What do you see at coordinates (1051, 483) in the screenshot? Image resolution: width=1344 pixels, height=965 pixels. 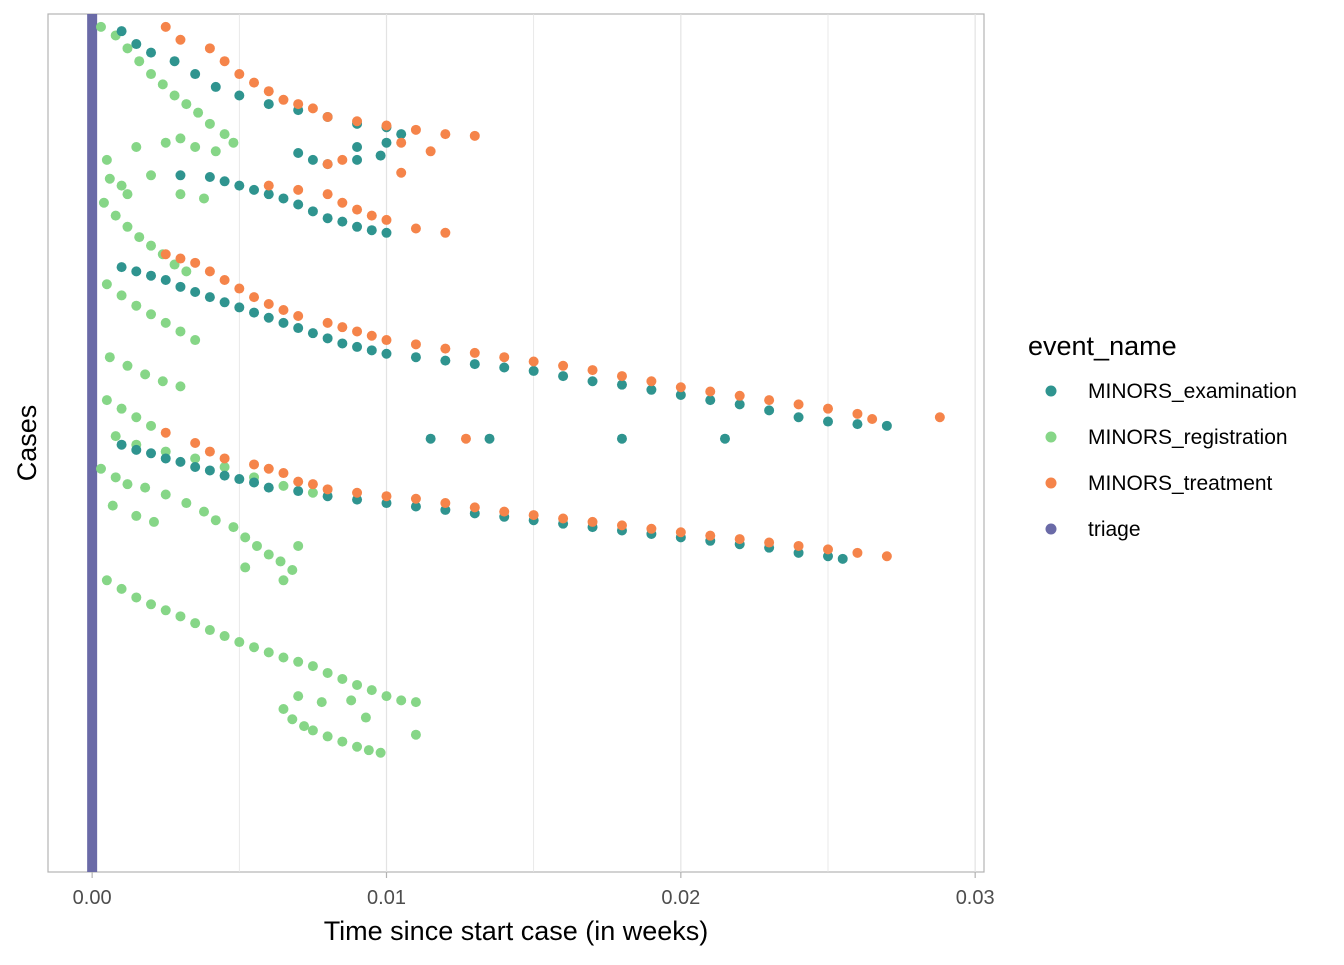 I see `legend-key-minors-treatment` at bounding box center [1051, 483].